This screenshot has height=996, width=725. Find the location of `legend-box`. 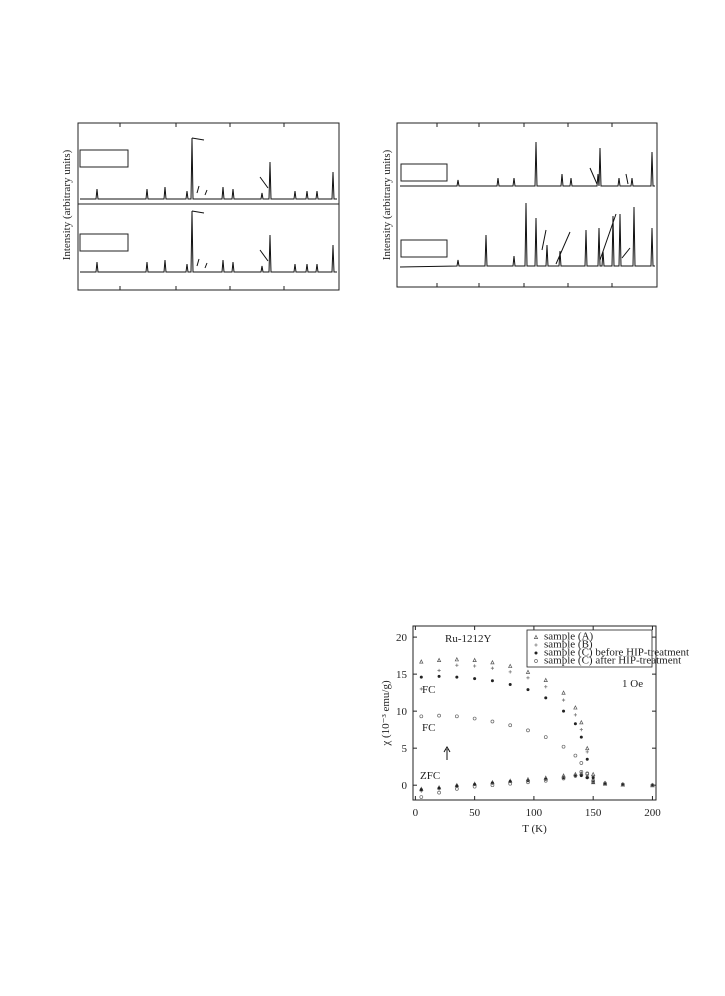

legend-box is located at coordinates (589, 648).